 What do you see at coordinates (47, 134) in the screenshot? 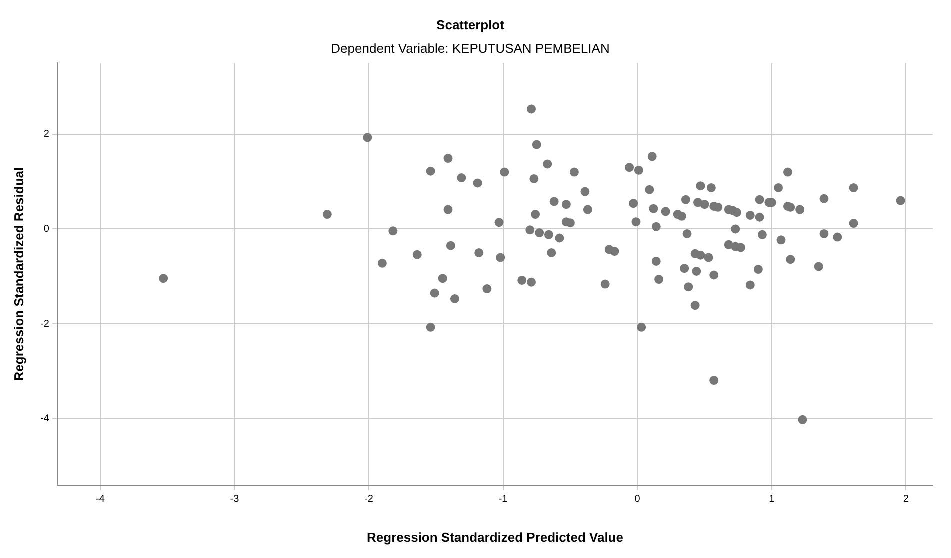
I see `y-tick-label: 2` at bounding box center [47, 134].